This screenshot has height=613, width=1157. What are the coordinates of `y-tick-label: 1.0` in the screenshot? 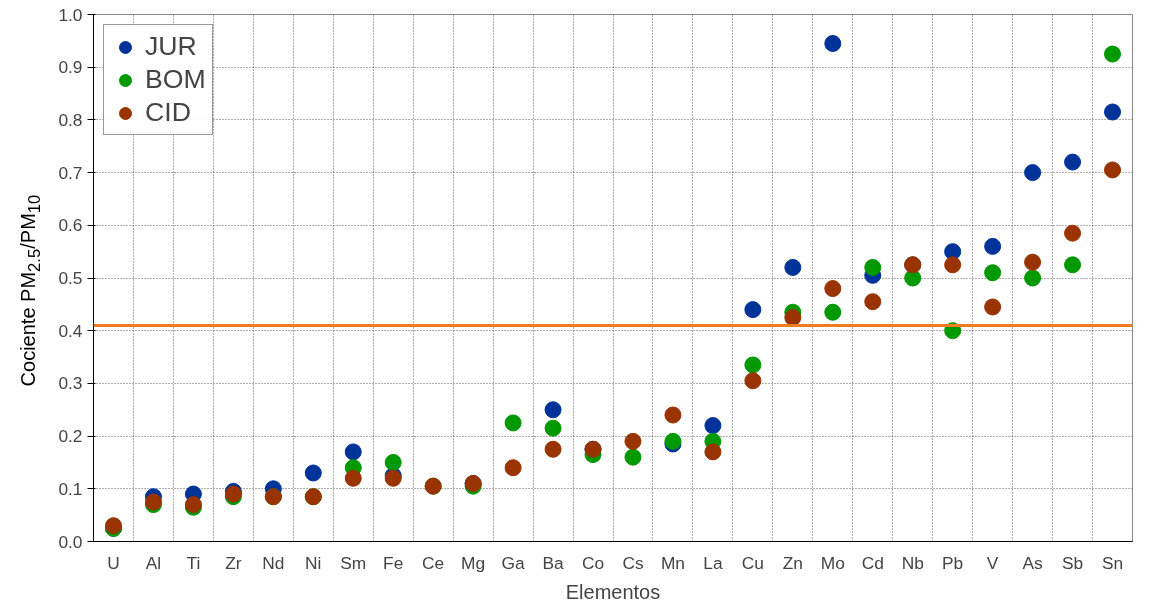 It's located at (70, 14).